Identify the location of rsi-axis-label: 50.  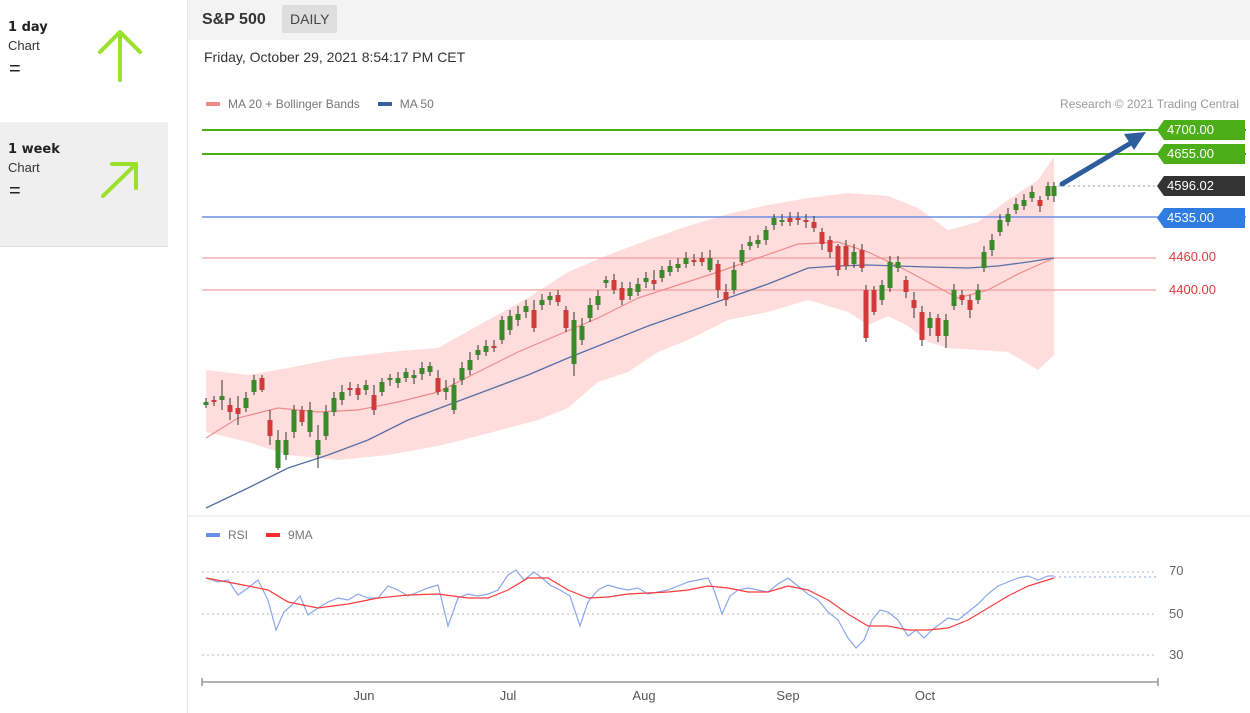
(1176, 613).